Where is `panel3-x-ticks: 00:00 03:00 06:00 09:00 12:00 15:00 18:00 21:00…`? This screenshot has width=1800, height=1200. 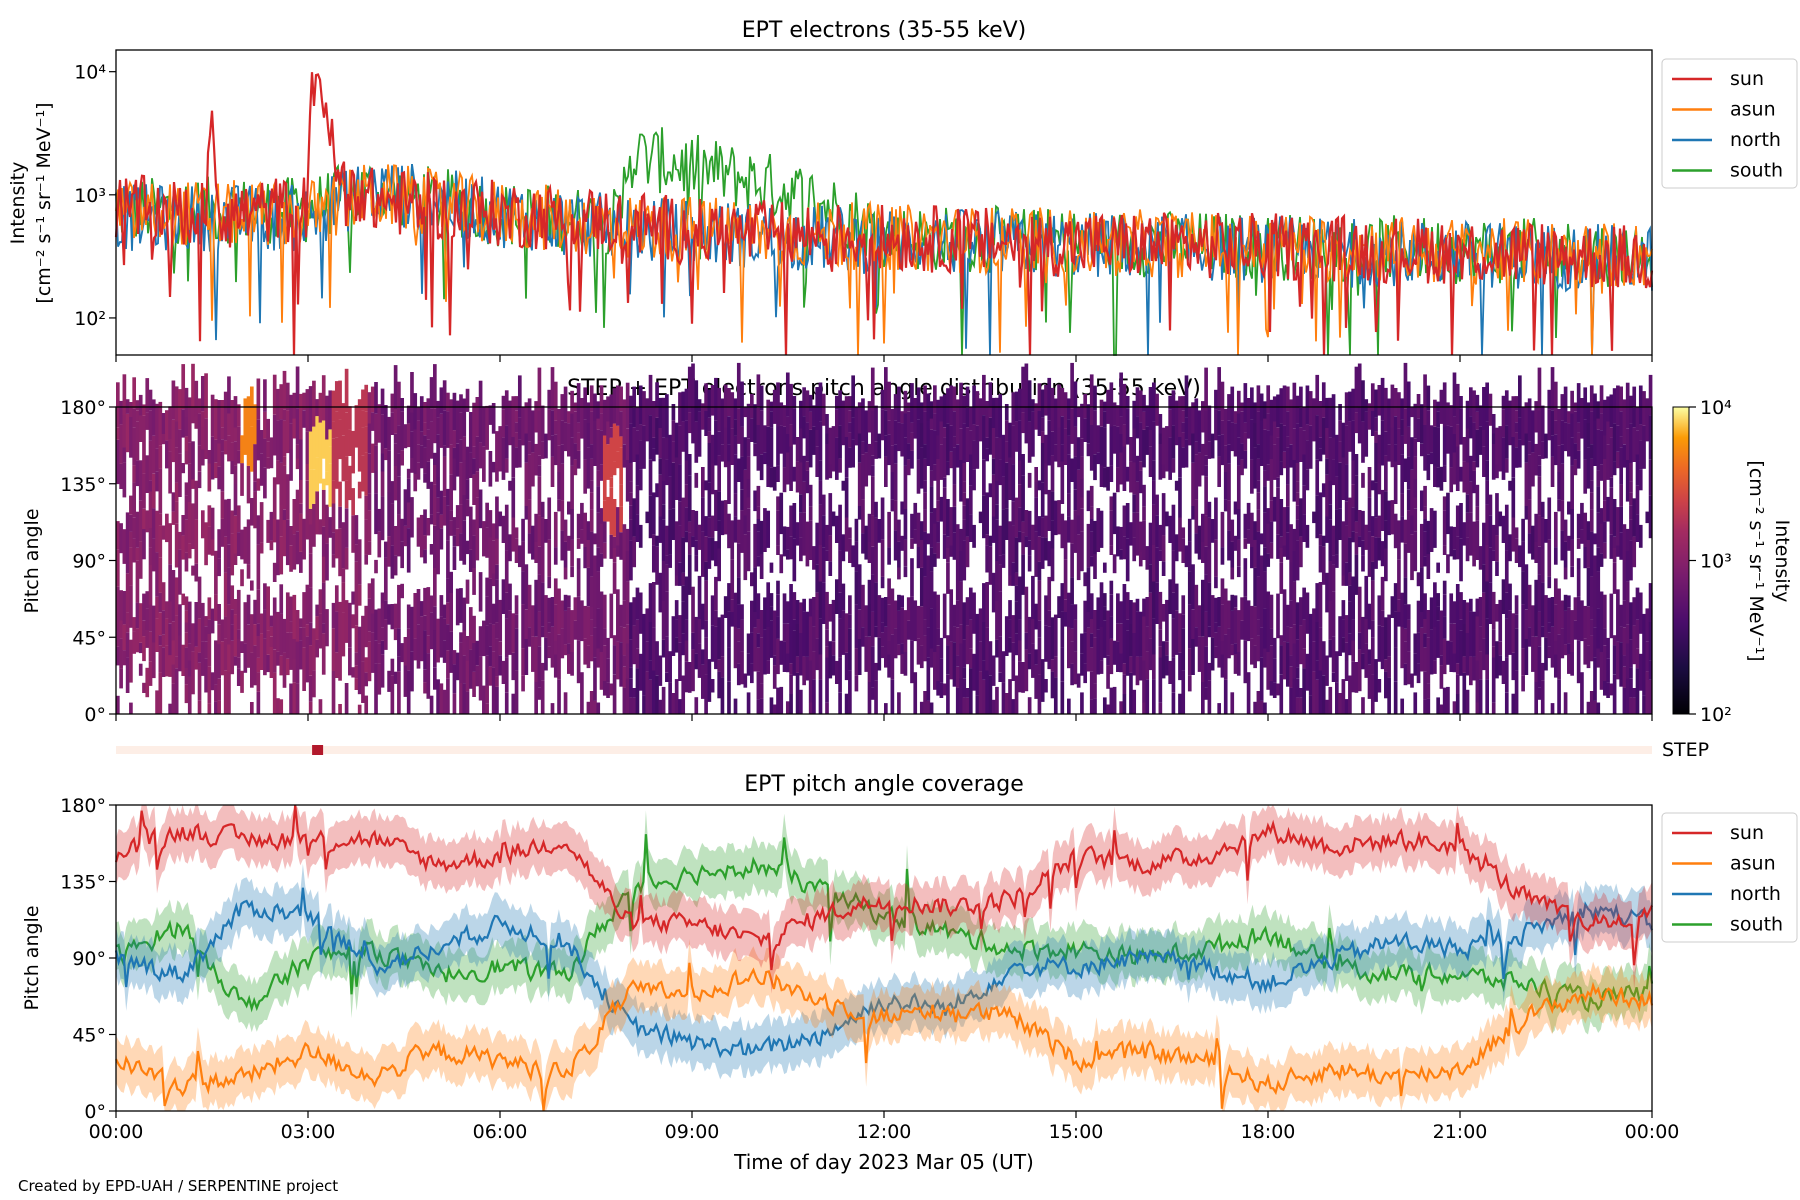
panel3-x-ticks: 00:00 03:00 06:00 09:00 12:00 15:00 18:00 21:00… is located at coordinates (884, 1127).